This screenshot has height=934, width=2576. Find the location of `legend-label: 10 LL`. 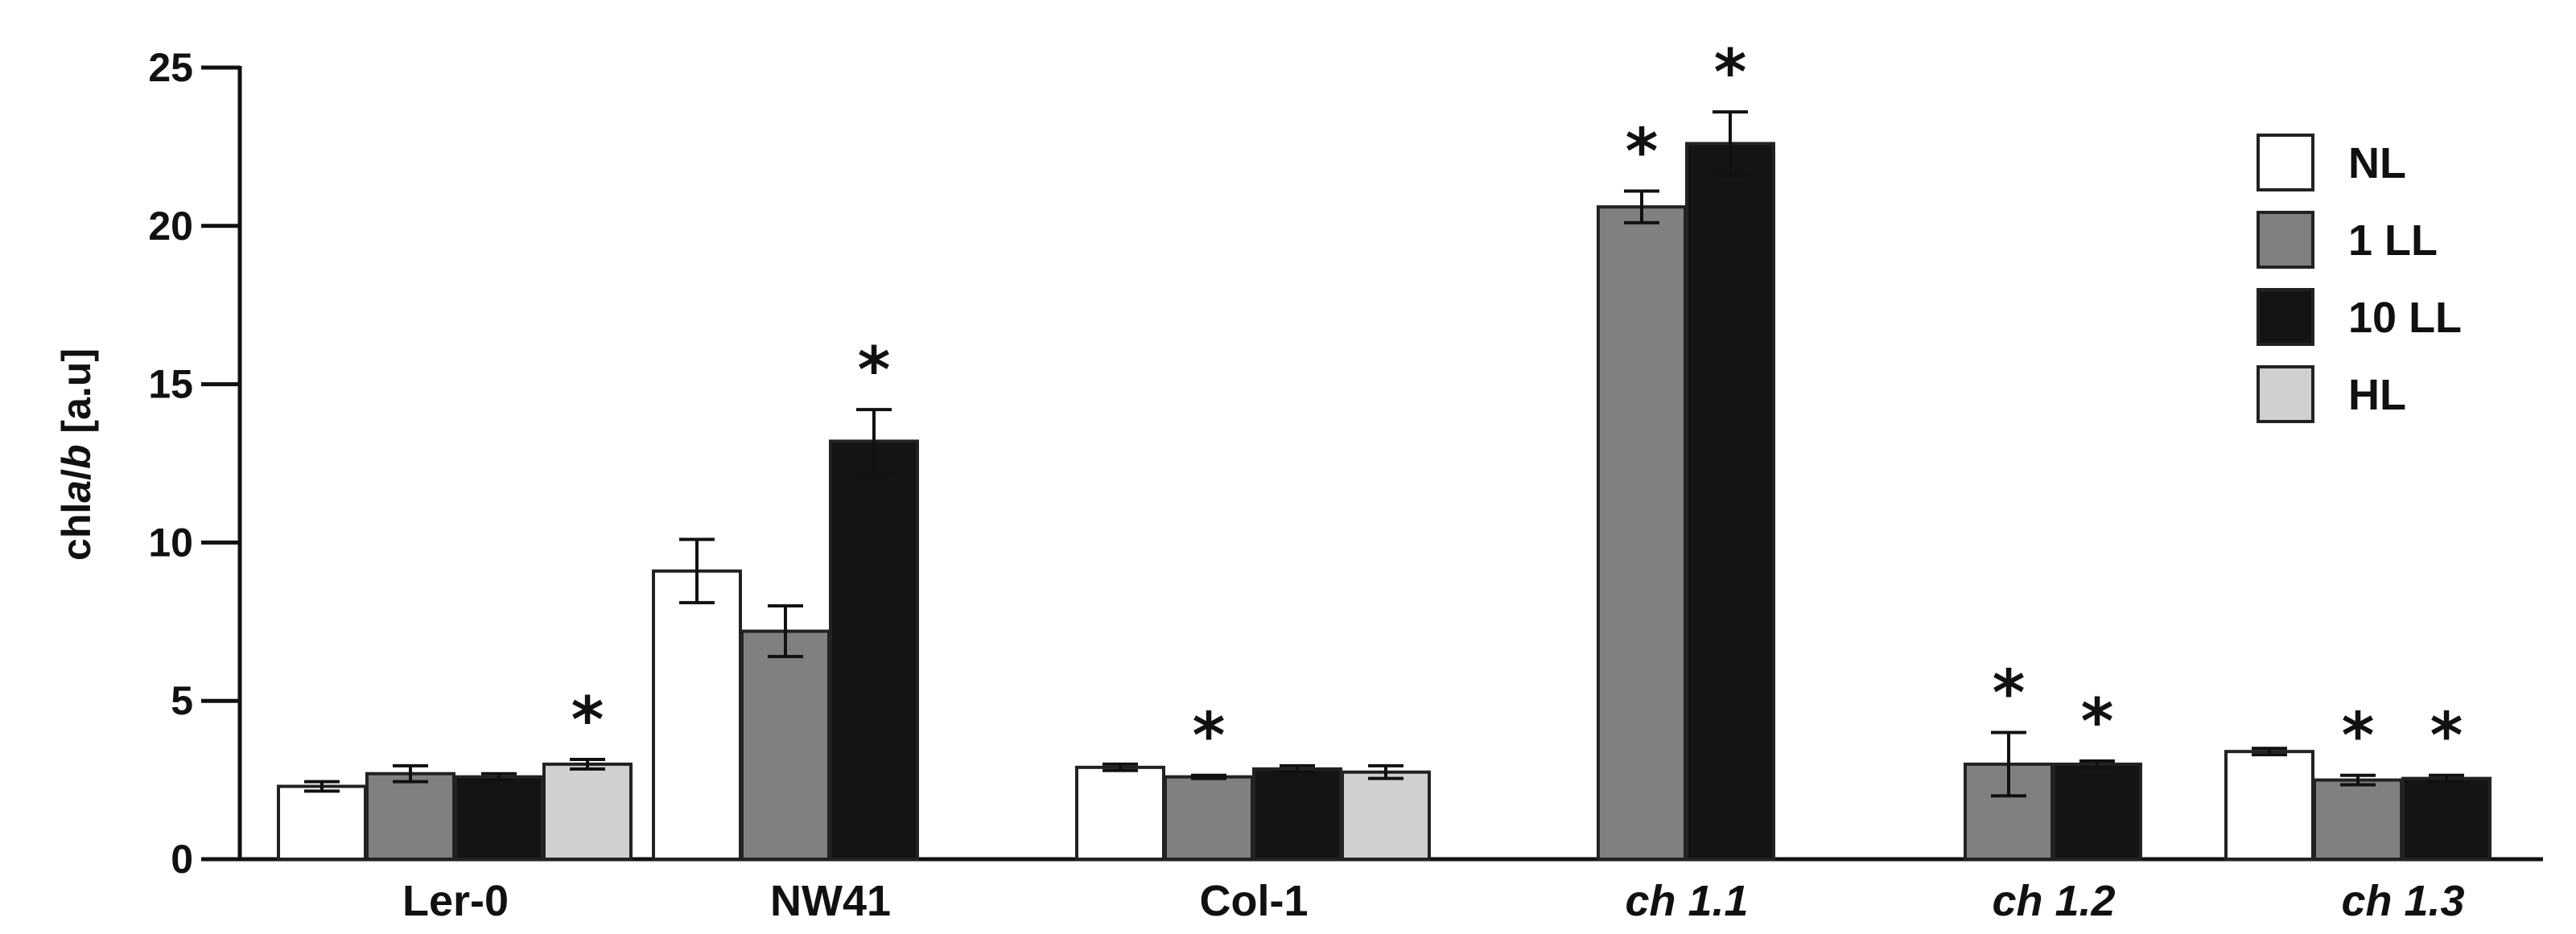

legend-label: 10 LL is located at coordinates (2405, 318).